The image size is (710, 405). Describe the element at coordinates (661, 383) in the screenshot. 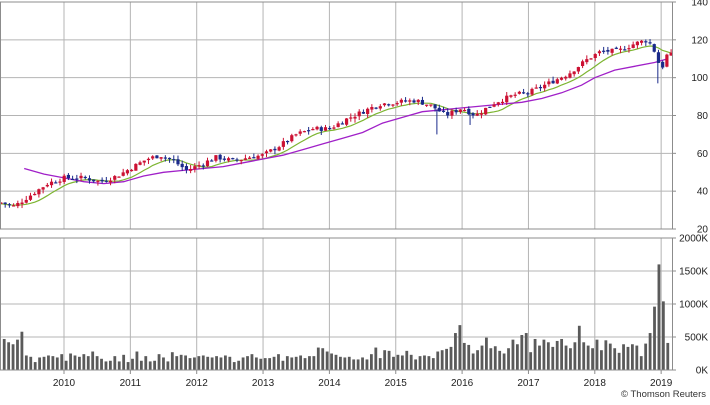

I see `year-label: 2019` at that location.